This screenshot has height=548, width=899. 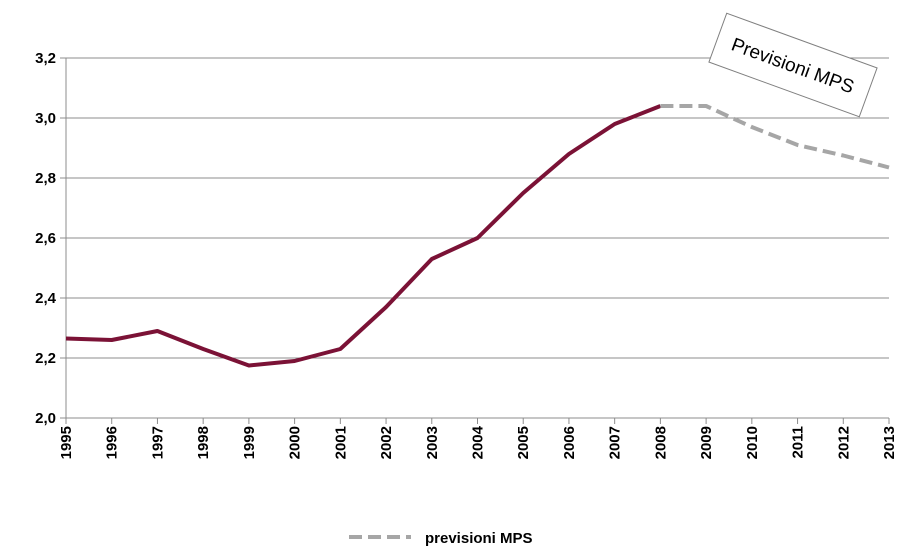 I want to click on legend: previsioni MPS, so click(x=441, y=538).